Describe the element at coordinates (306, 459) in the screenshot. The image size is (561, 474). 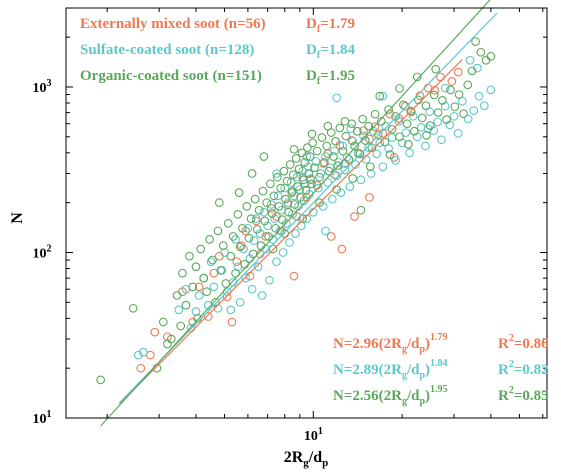
I see `x-axis-label: 2Rg/dp` at that location.